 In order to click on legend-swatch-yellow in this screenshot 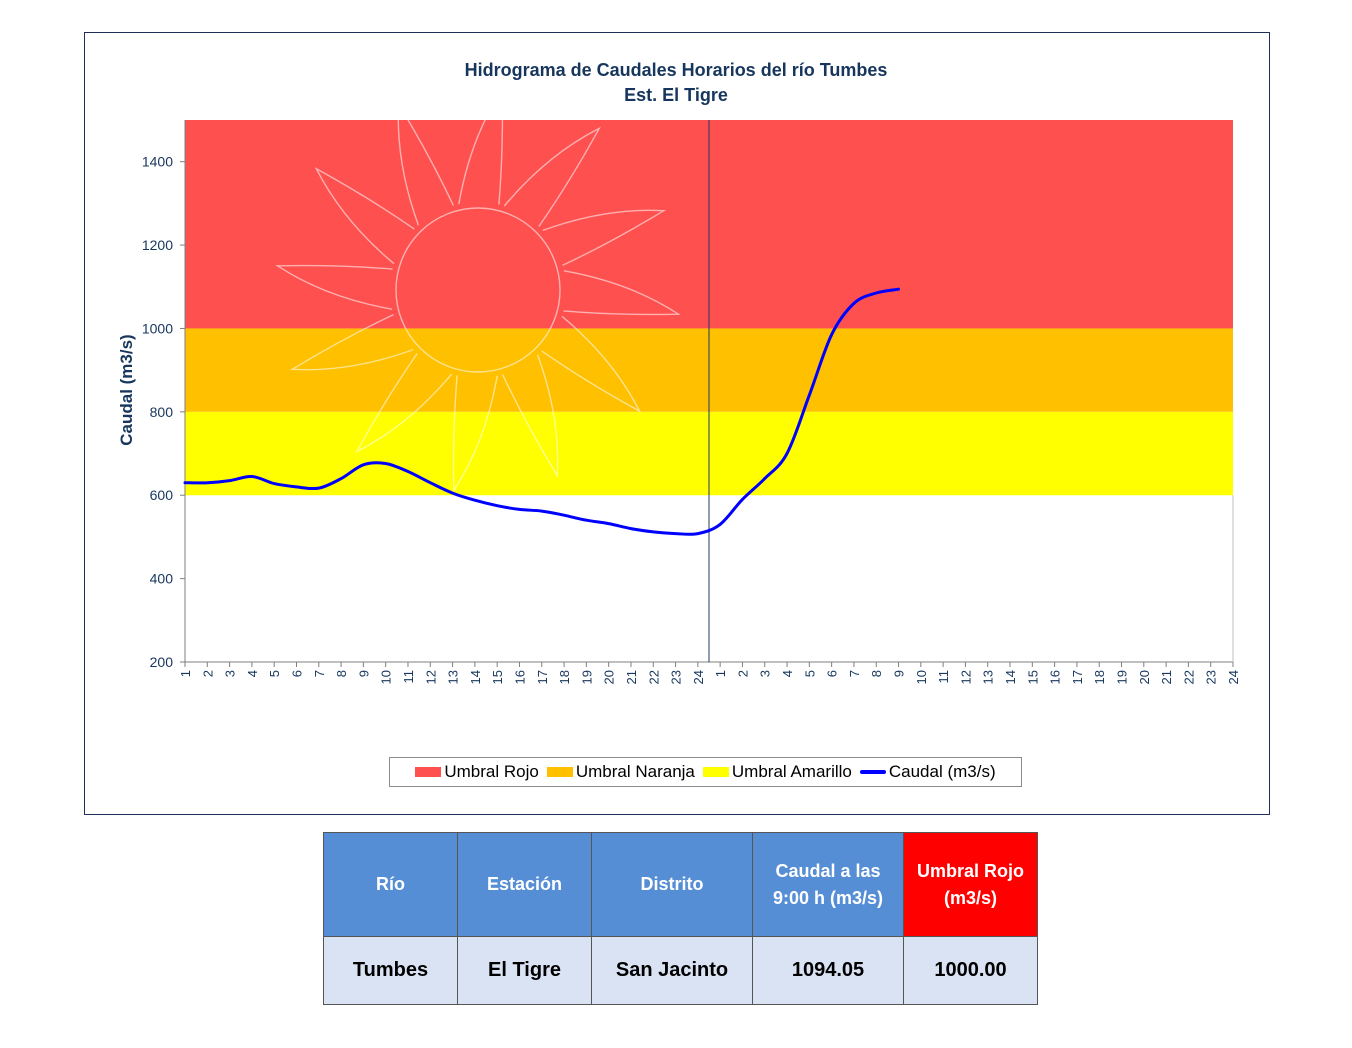, I will do `click(715, 772)`.